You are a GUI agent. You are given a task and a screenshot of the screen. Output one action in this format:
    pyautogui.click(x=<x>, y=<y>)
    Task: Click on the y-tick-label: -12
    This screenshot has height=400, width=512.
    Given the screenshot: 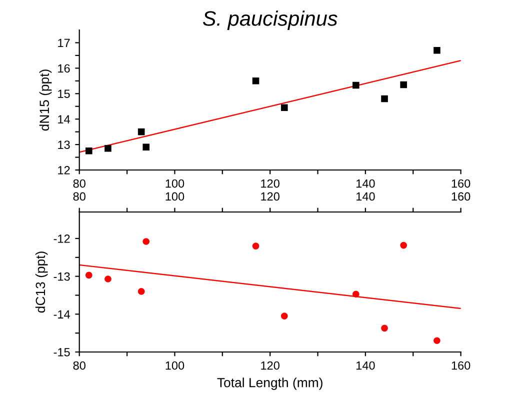 What is the action you would take?
    pyautogui.click(x=62, y=238)
    